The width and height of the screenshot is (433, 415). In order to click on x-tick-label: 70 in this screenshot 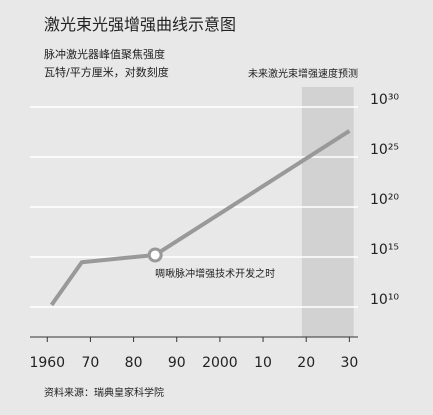, I will do `click(91, 363)`.